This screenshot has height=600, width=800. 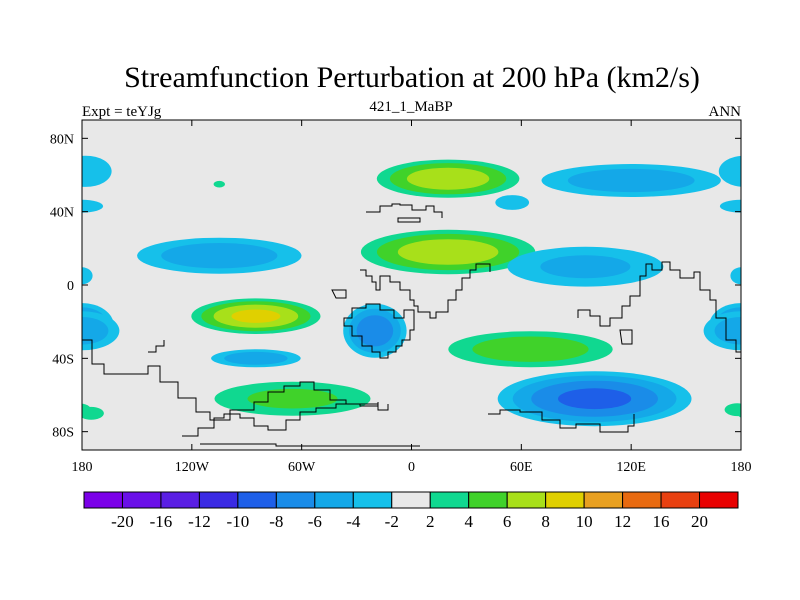 What do you see at coordinates (622, 521) in the screenshot?
I see `colorbar-label: 12` at bounding box center [622, 521].